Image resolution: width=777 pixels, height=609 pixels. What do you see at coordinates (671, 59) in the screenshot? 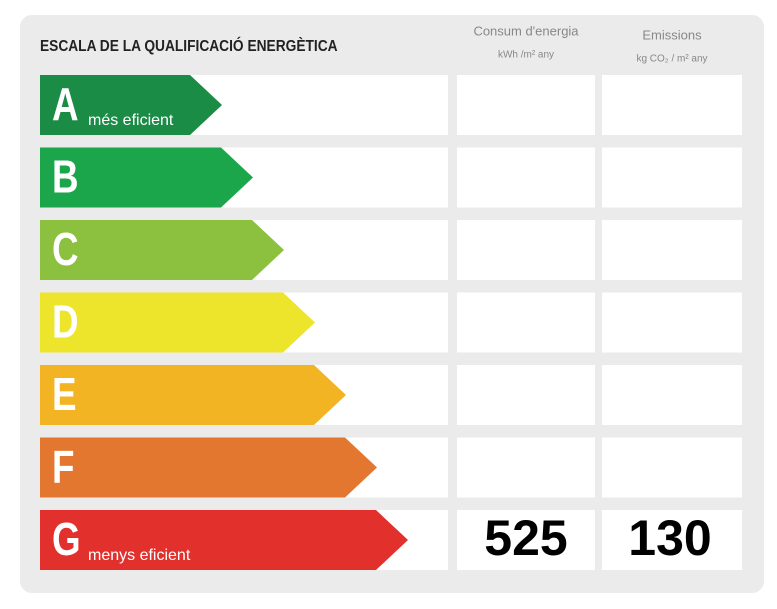
I see `column-unit: kg CO₂ / m² any` at bounding box center [671, 59].